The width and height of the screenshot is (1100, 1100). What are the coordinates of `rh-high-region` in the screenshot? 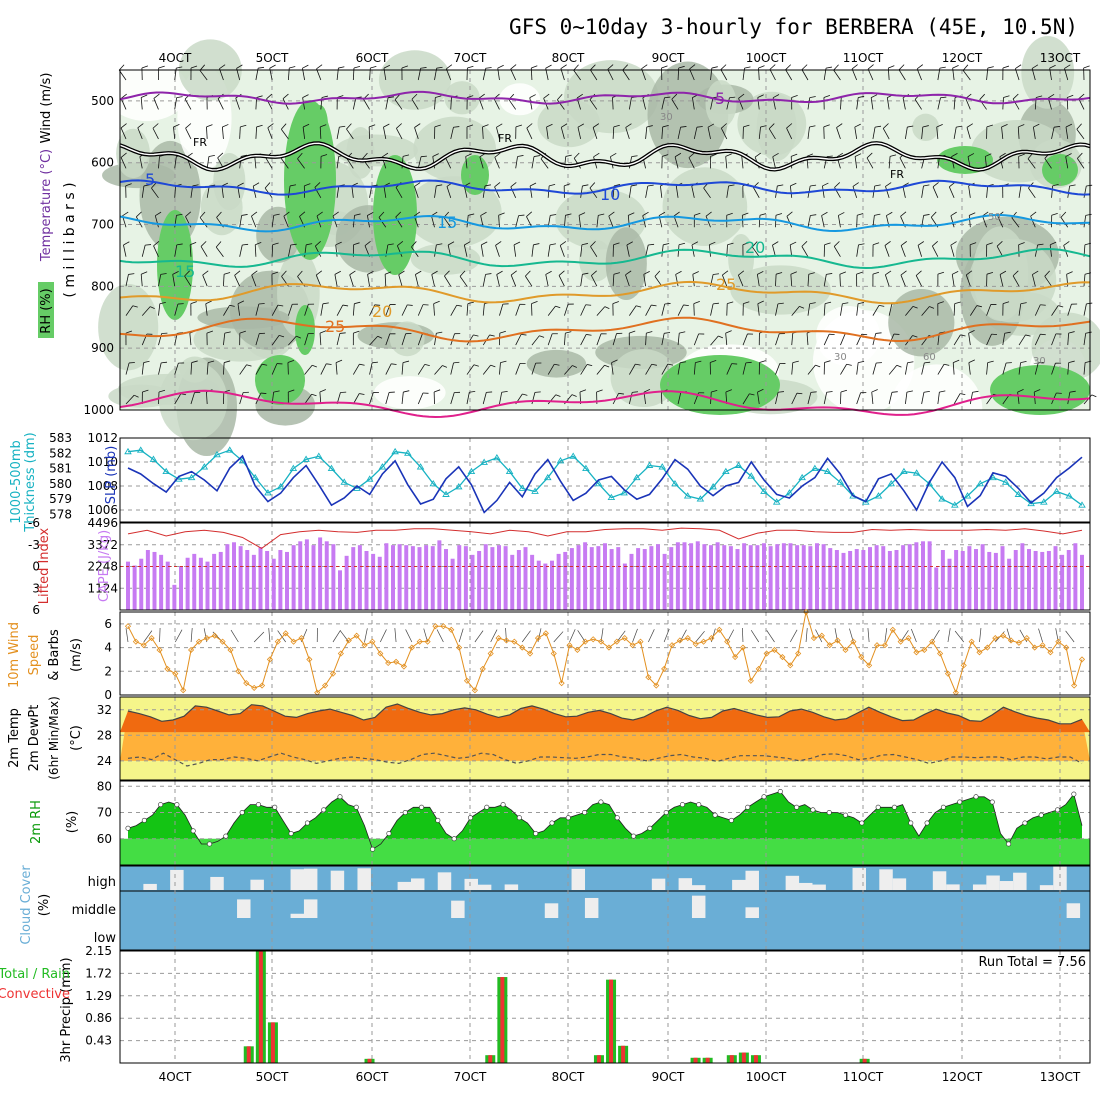 It's located at (720, 385).